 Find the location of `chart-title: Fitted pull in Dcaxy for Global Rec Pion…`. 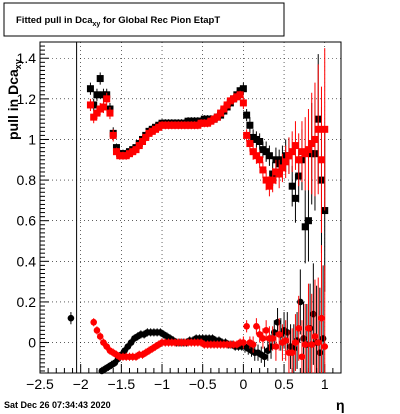

chart-title: Fitted pull in Dcaxy for Global Rec Pion… is located at coordinates (118, 21).